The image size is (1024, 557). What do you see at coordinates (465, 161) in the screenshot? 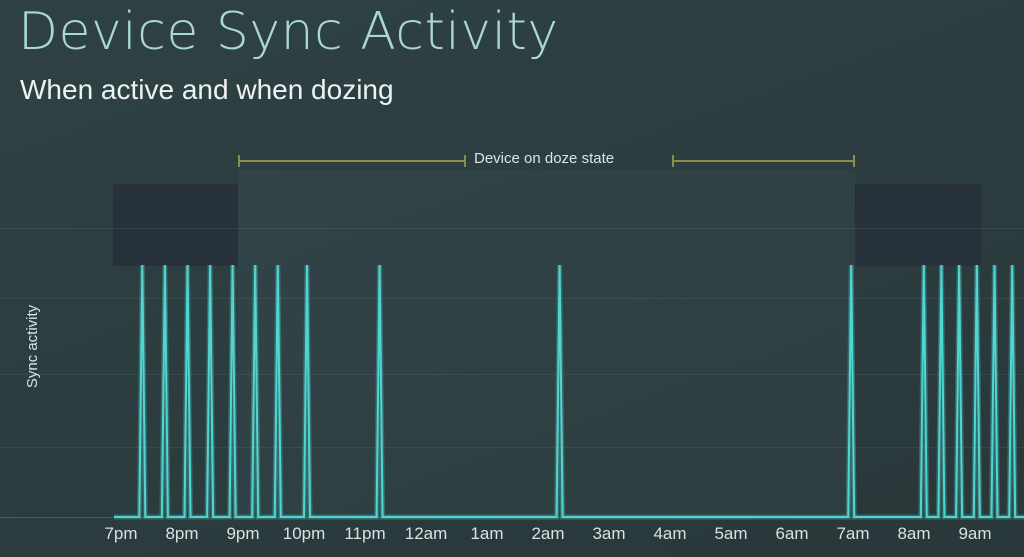
I see `doze-tick-left-end` at bounding box center [465, 161].